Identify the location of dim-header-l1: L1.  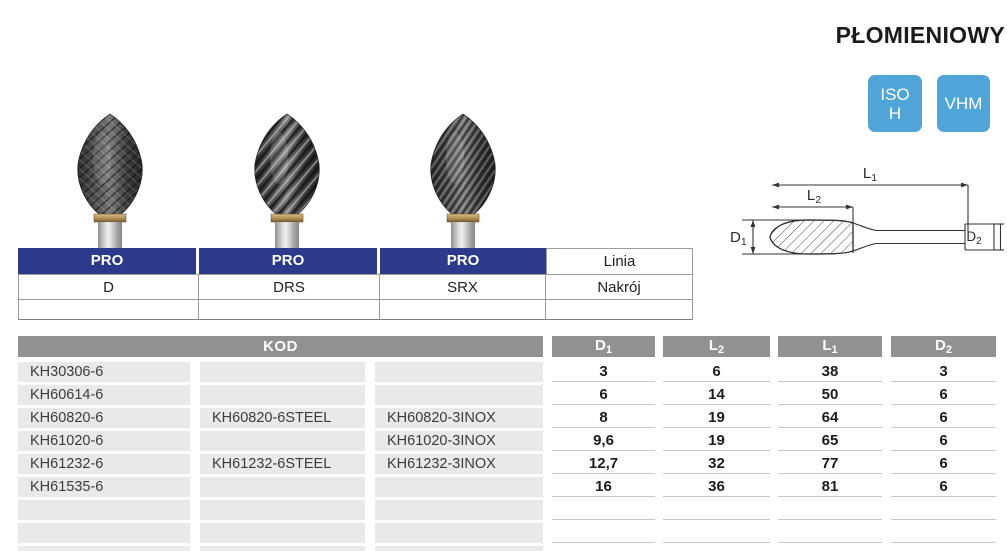
(830, 346).